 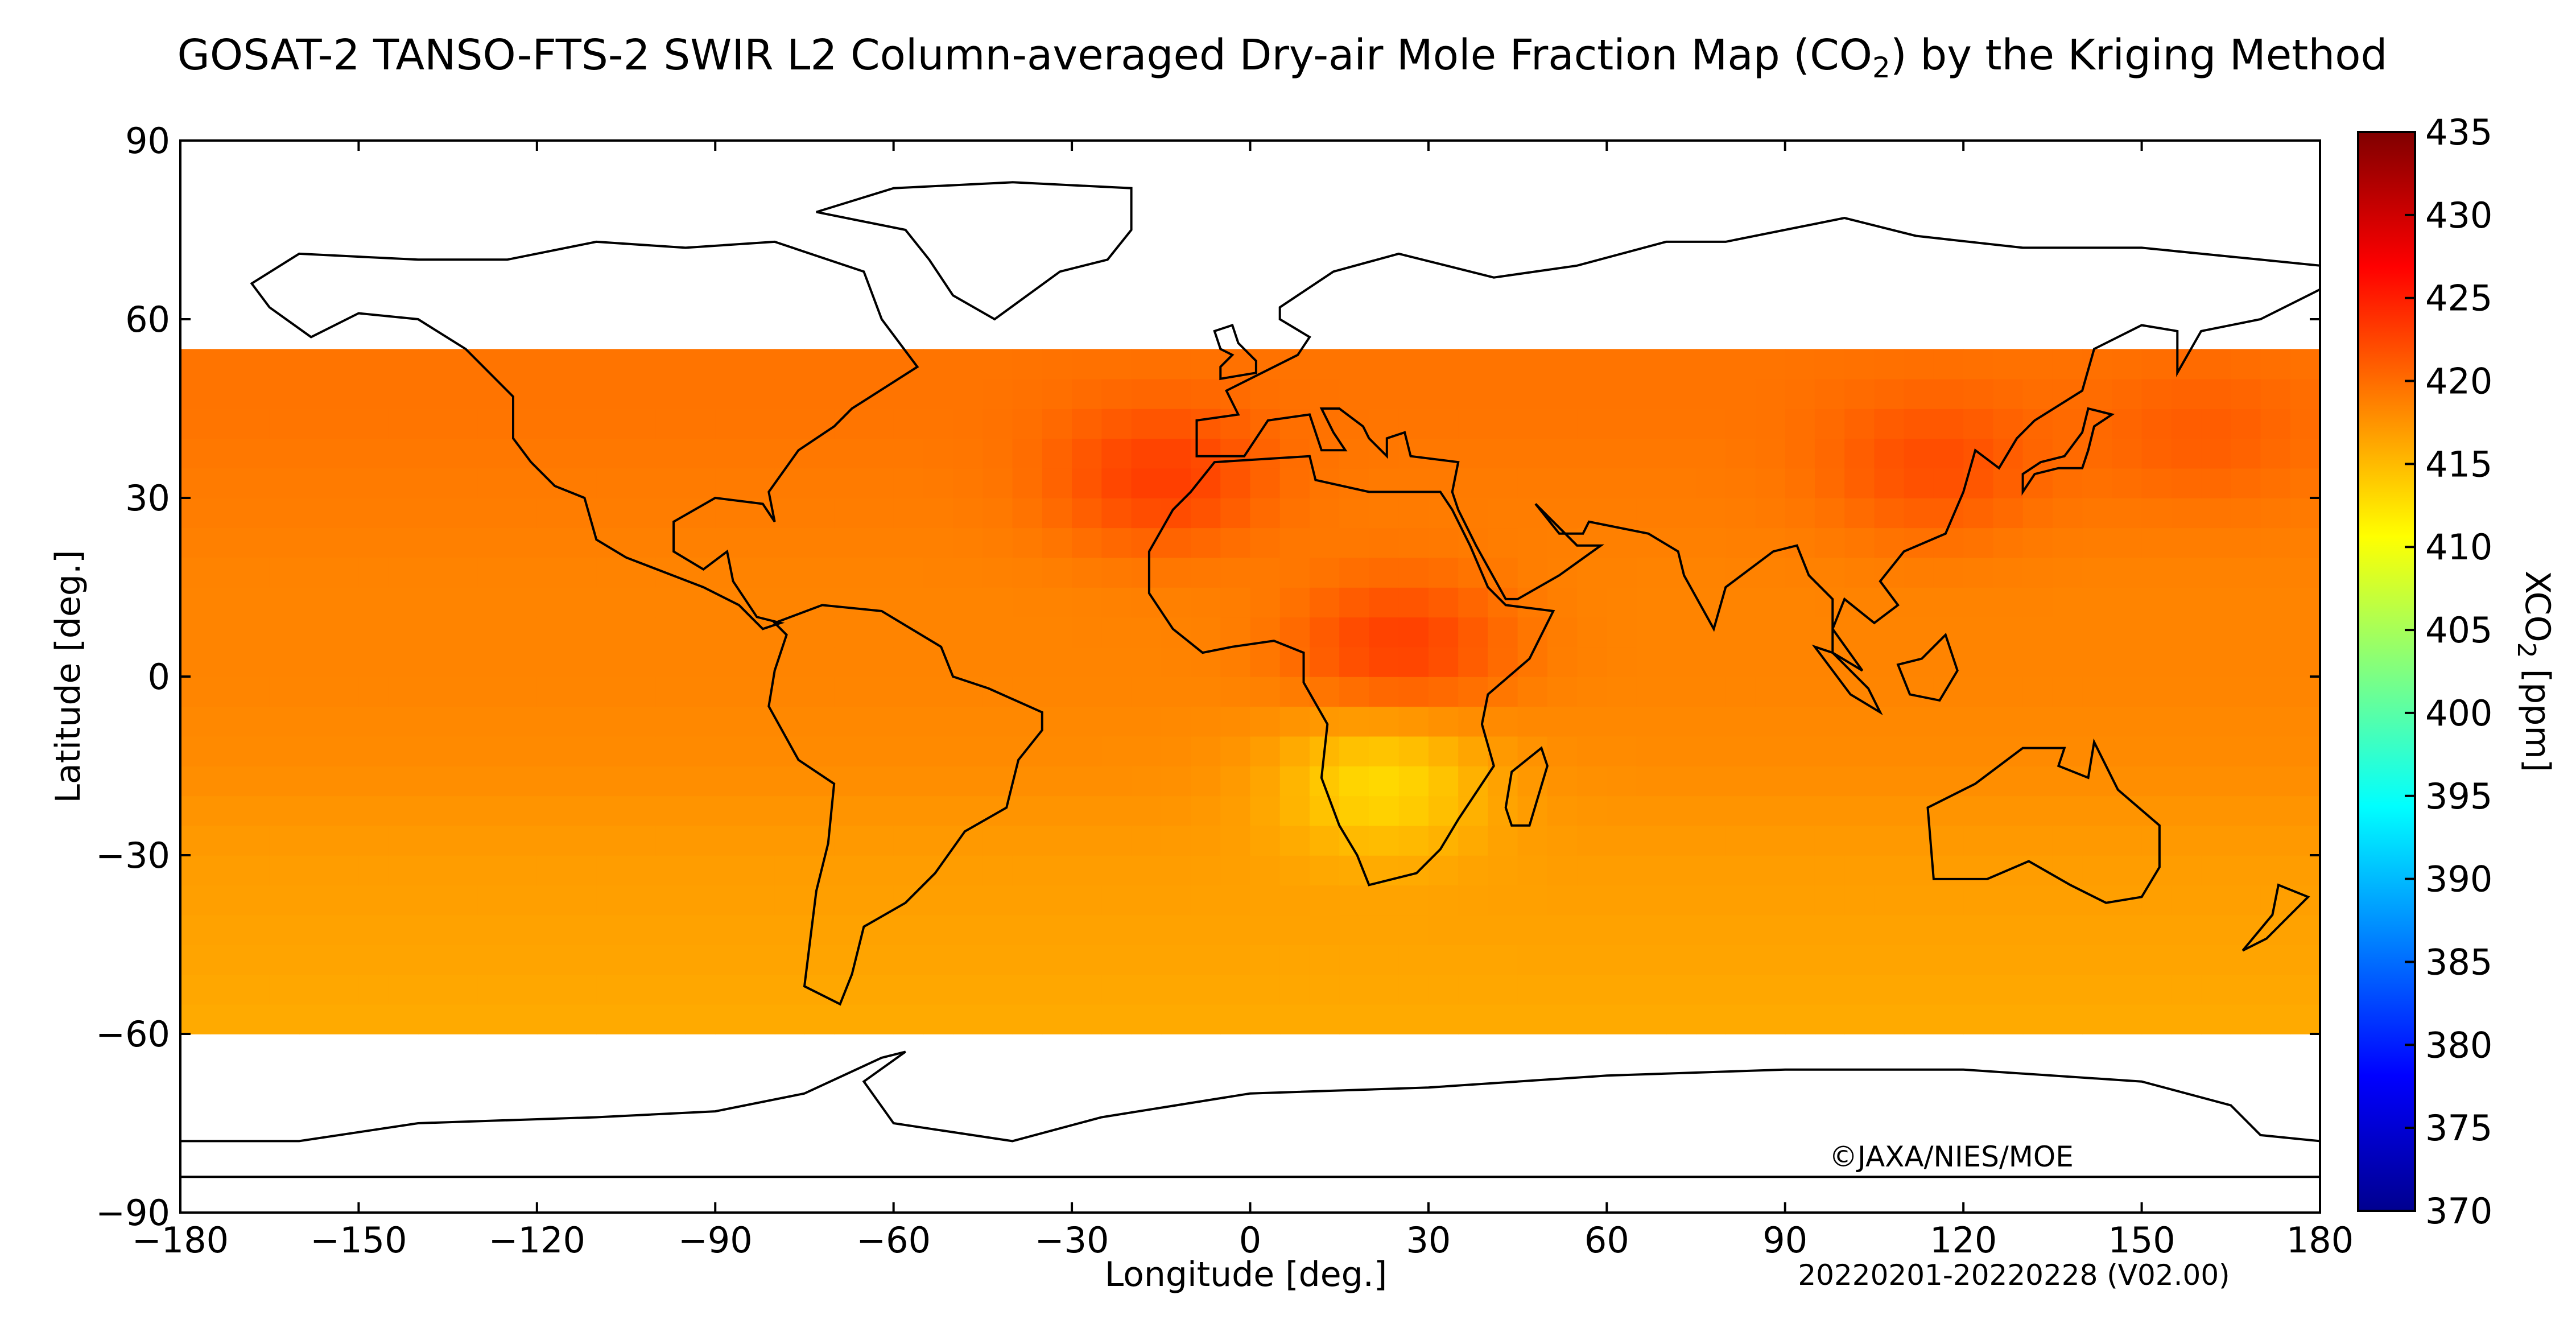 What do you see at coordinates (2458, 1045) in the screenshot?
I see `colorbar-tick-label: 380` at bounding box center [2458, 1045].